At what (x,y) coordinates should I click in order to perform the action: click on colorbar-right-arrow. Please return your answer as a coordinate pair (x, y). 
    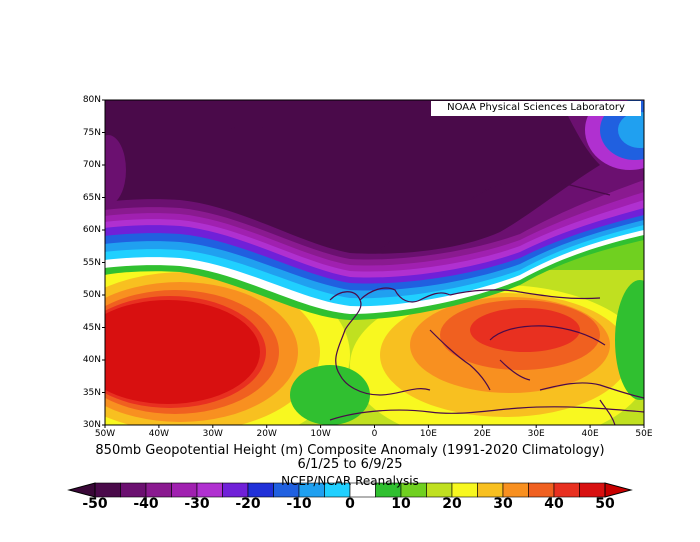
    Looking at the image, I should click on (618, 490).